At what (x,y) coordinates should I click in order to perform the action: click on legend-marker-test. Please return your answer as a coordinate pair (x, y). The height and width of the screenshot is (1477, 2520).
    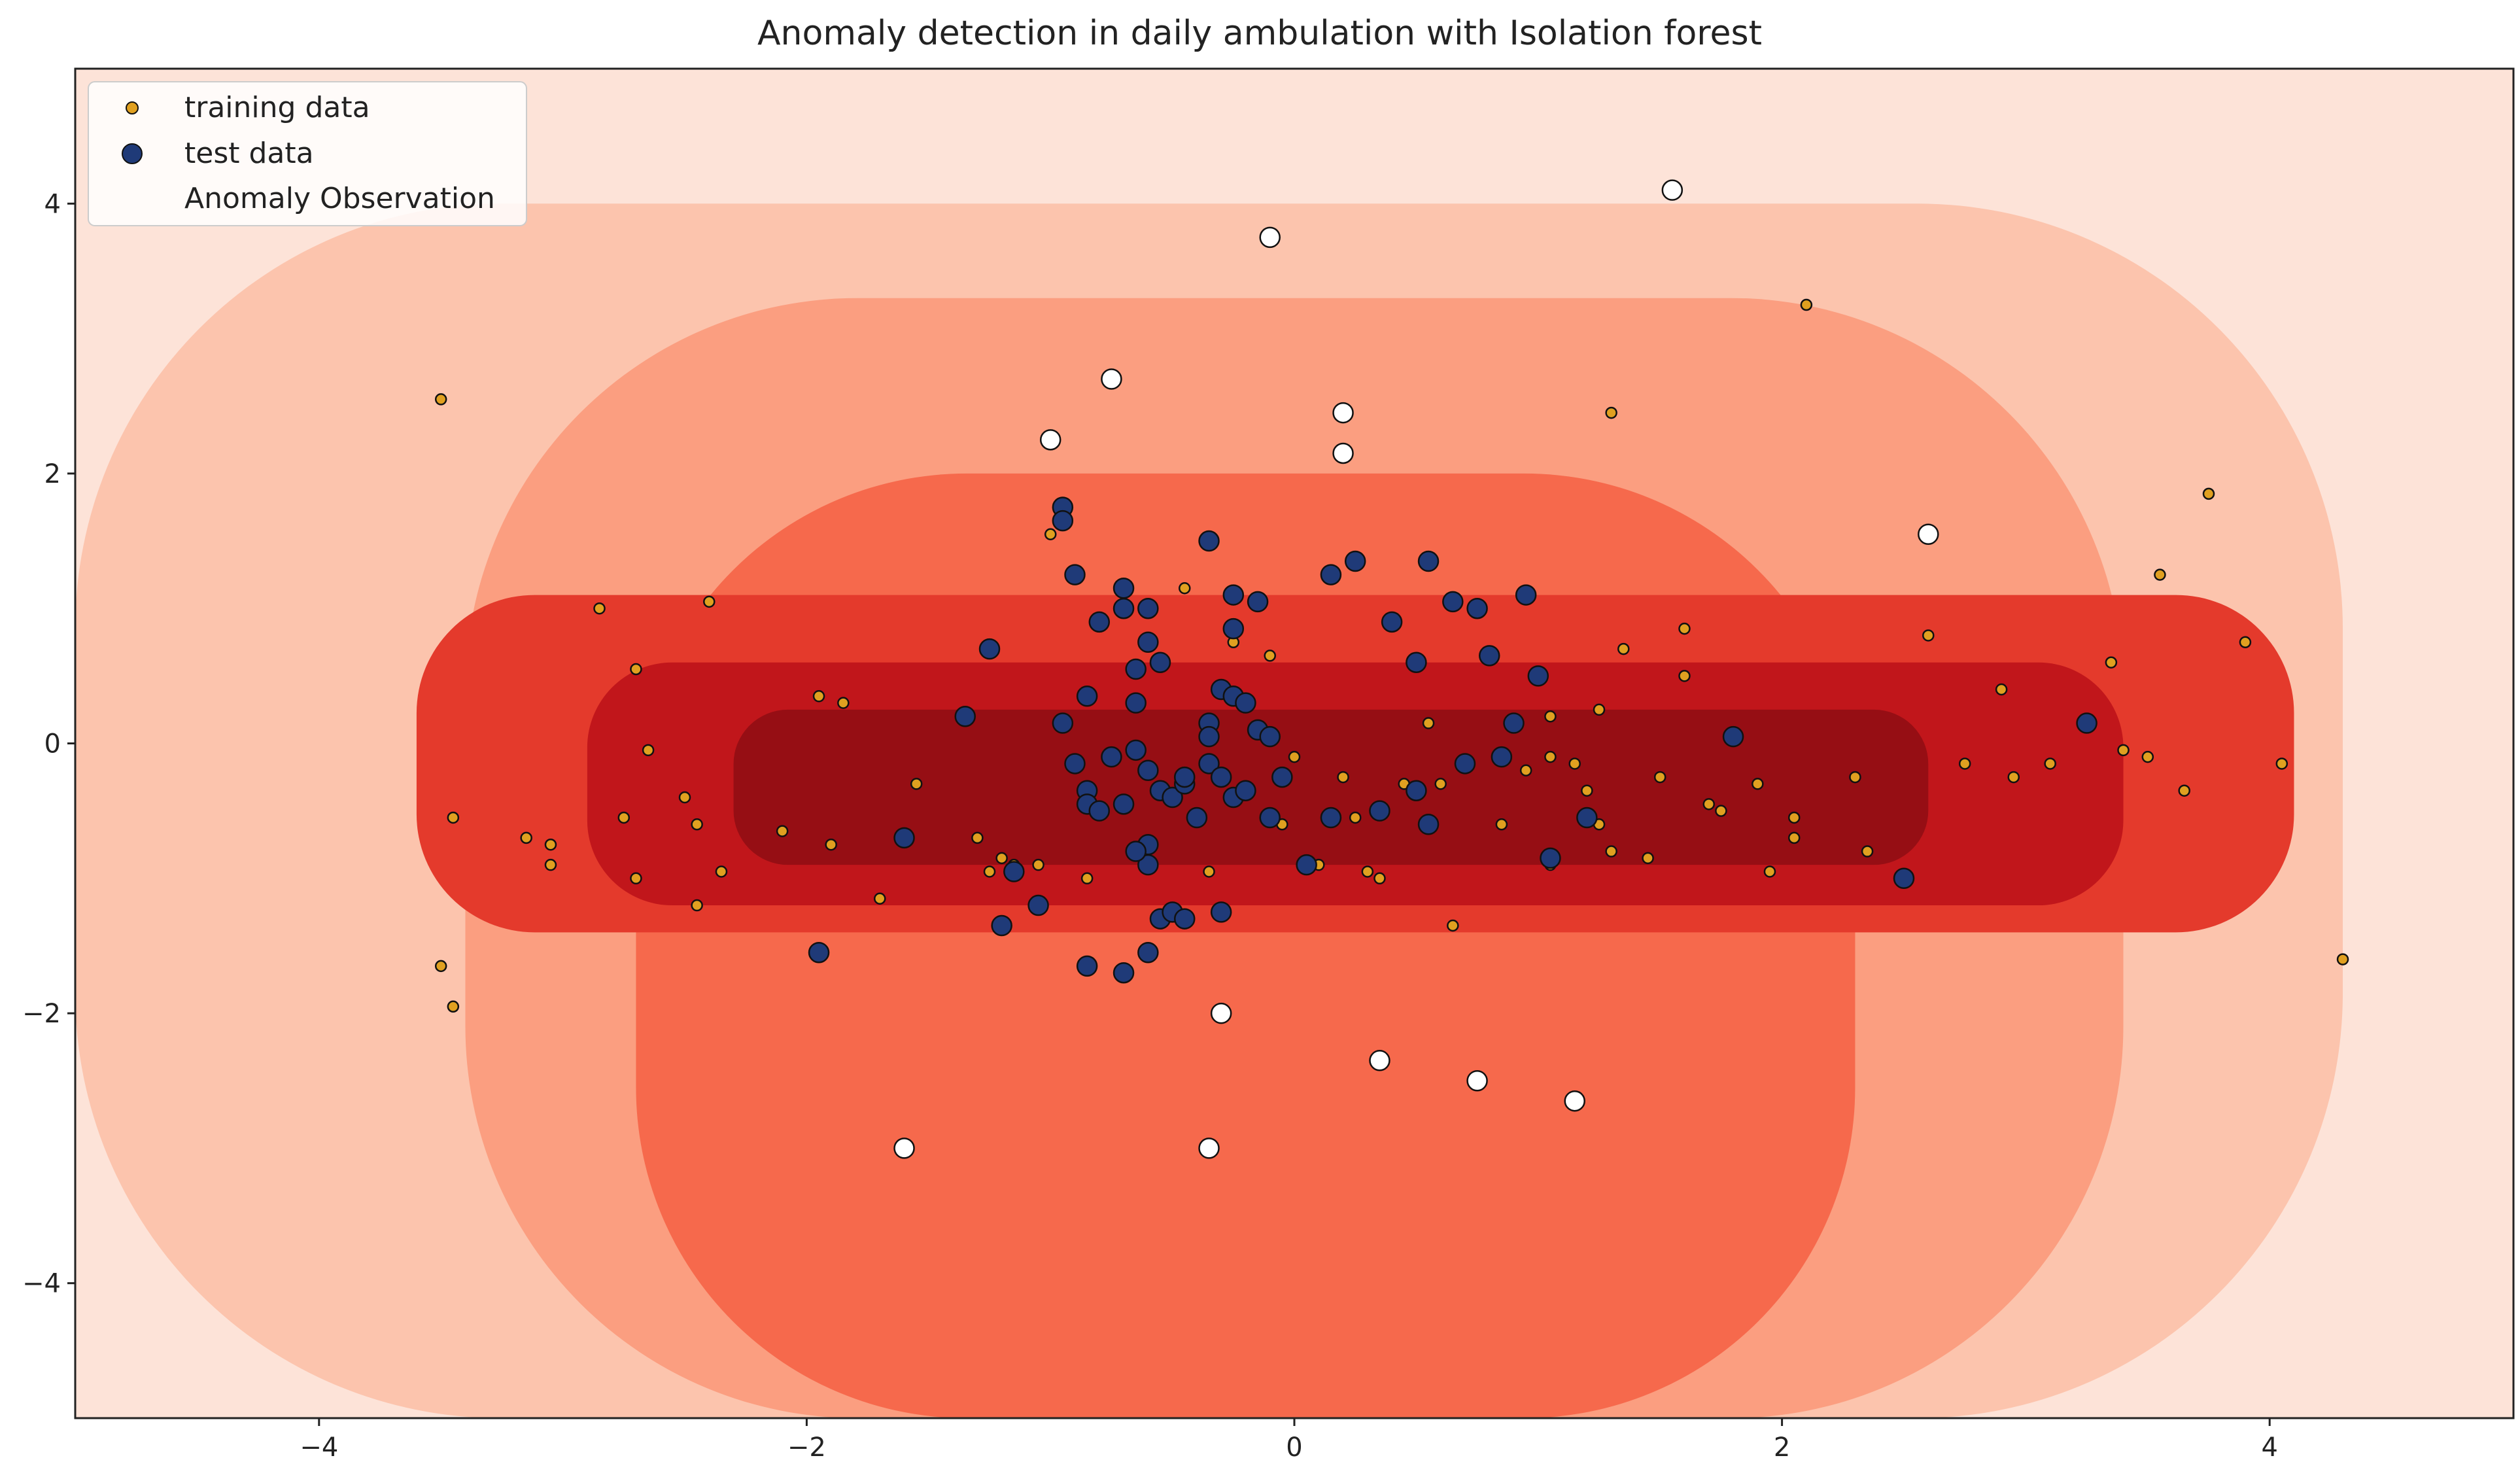
    Looking at the image, I should click on (132, 154).